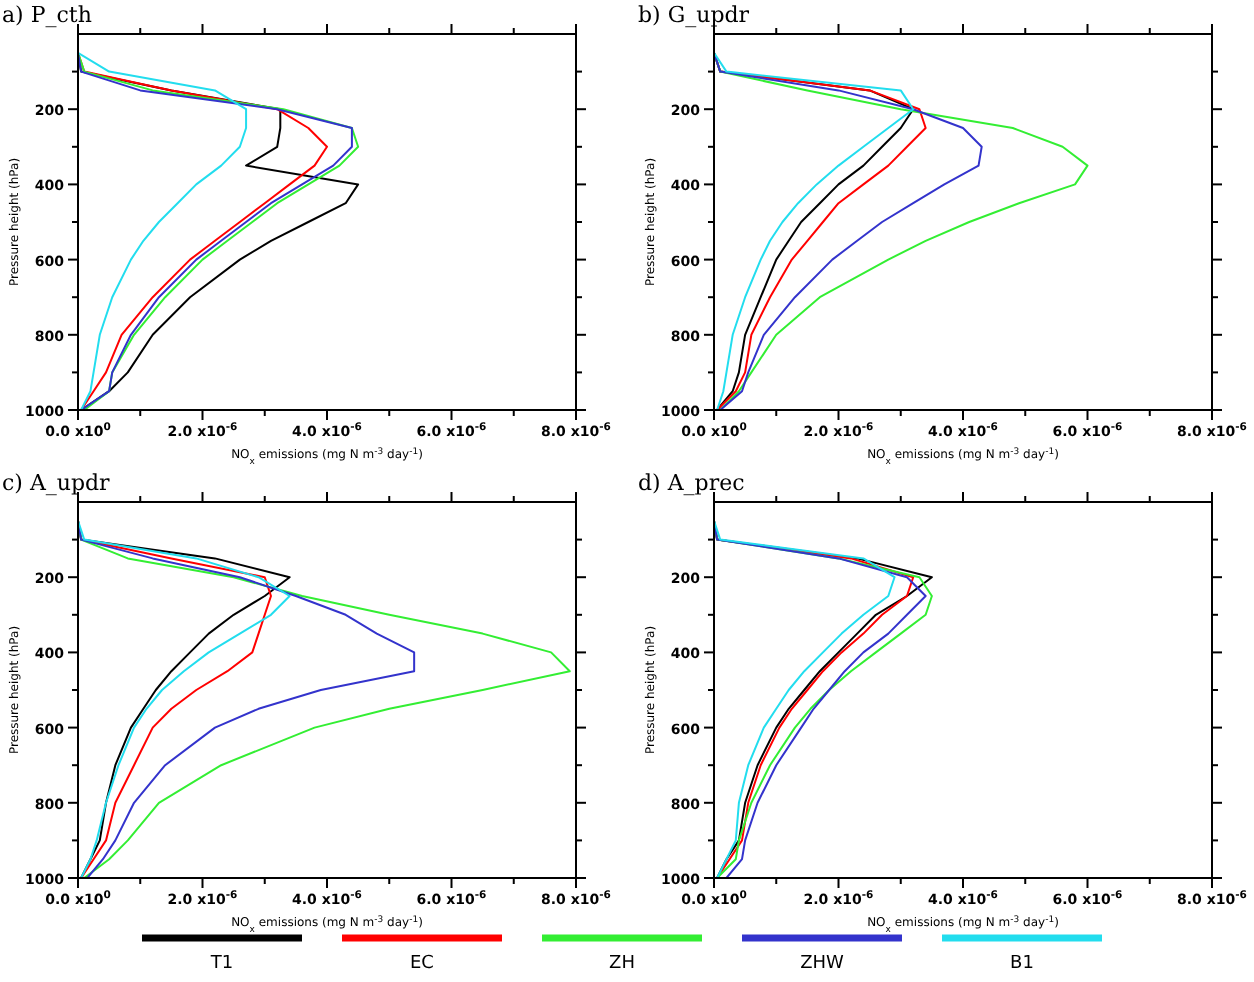  I want to click on text: EC, so click(422, 964).